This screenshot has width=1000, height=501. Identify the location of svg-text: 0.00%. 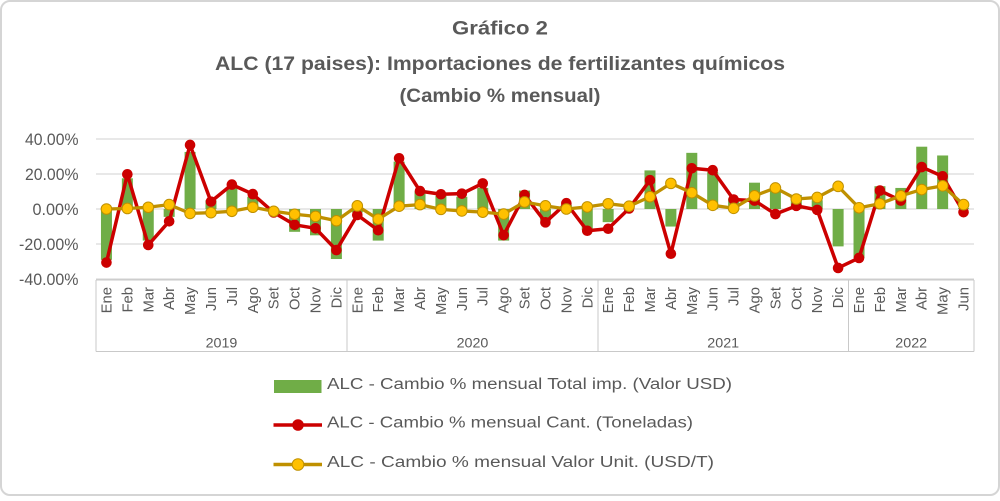
(56, 209).